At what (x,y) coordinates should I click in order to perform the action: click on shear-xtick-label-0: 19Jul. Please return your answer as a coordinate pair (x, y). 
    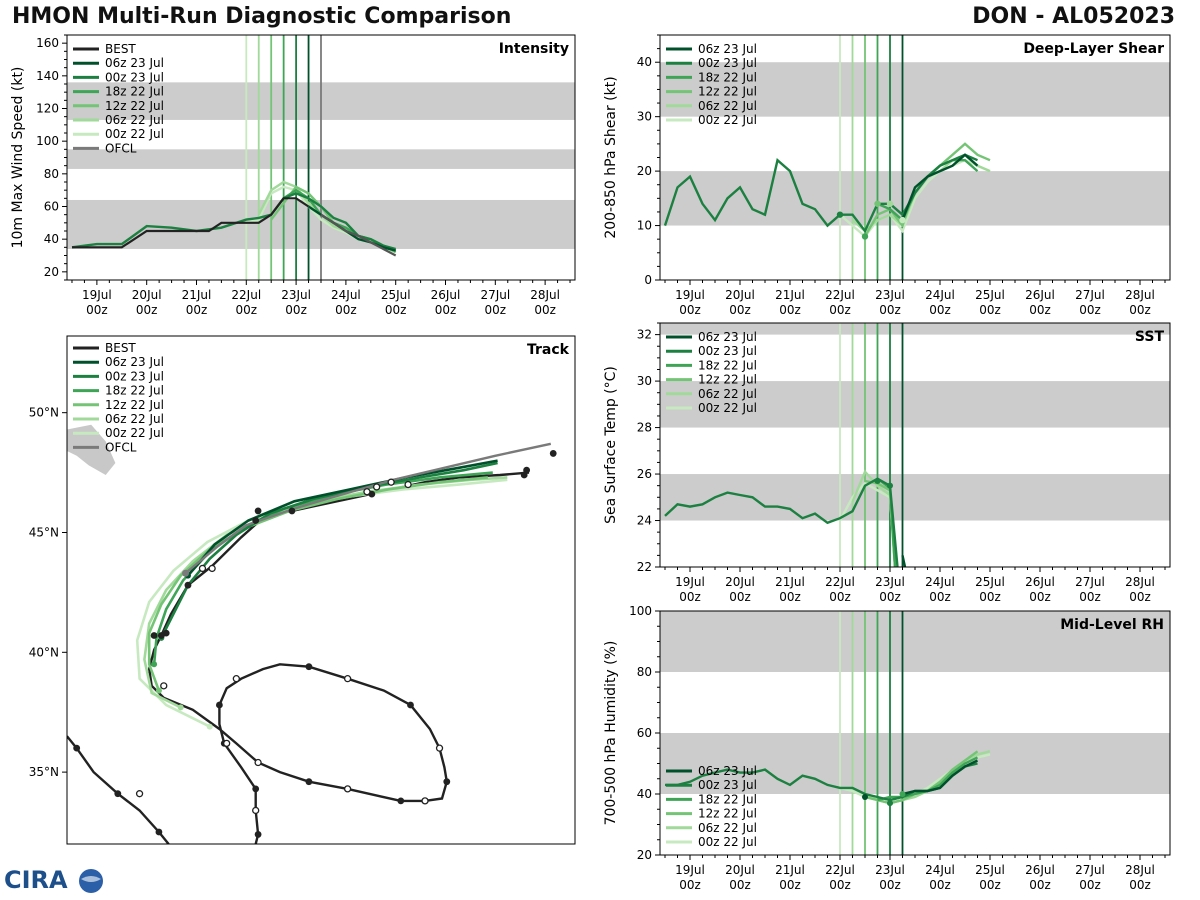
    Looking at the image, I should click on (690, 295).